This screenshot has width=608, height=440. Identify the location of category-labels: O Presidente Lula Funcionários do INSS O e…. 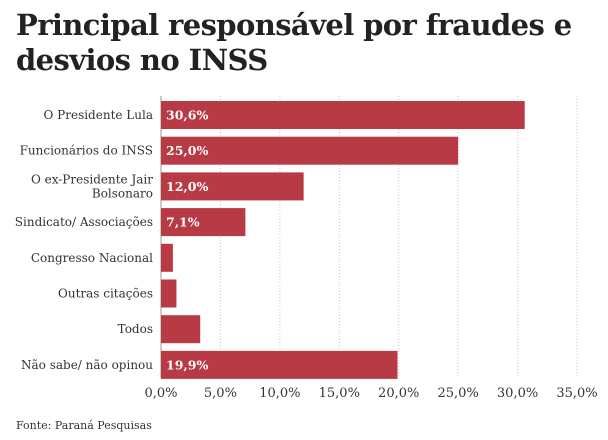
(84, 240).